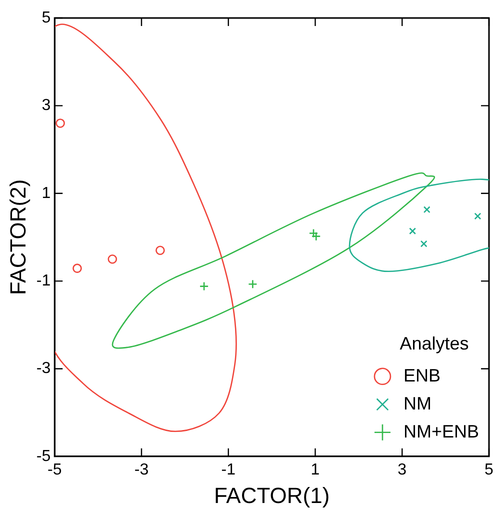 The height and width of the screenshot is (514, 503). What do you see at coordinates (141, 469) in the screenshot?
I see `x-tick-label: -3` at bounding box center [141, 469].